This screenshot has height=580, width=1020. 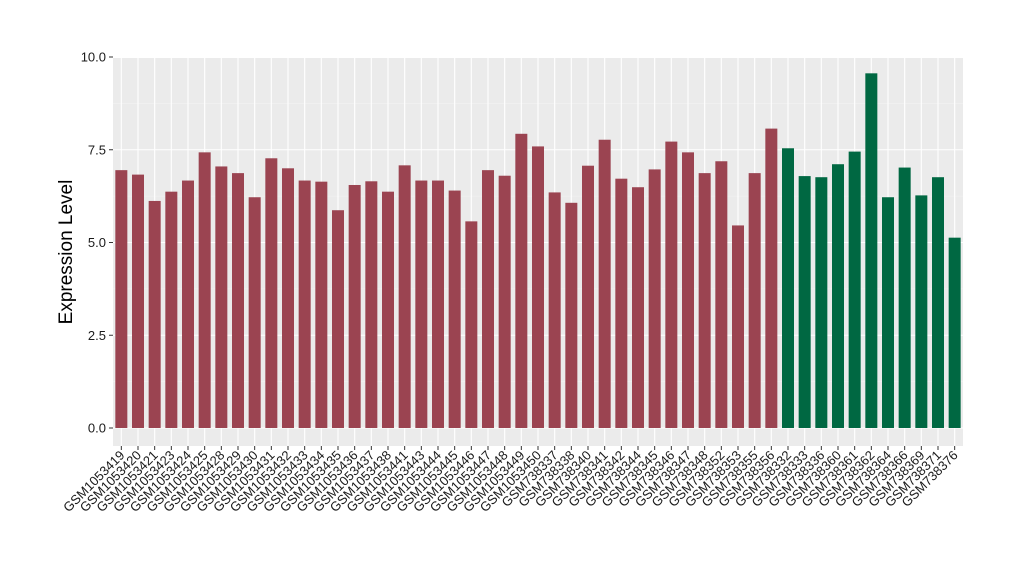 I want to click on bar-GSM738366, so click(x=904, y=298).